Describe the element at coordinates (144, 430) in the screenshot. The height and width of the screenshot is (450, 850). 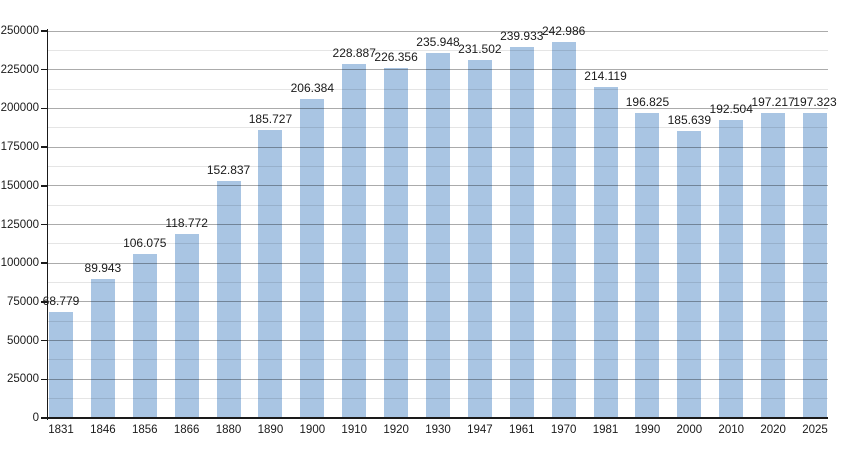
I see `x-axis-label-1856: 1856` at that location.